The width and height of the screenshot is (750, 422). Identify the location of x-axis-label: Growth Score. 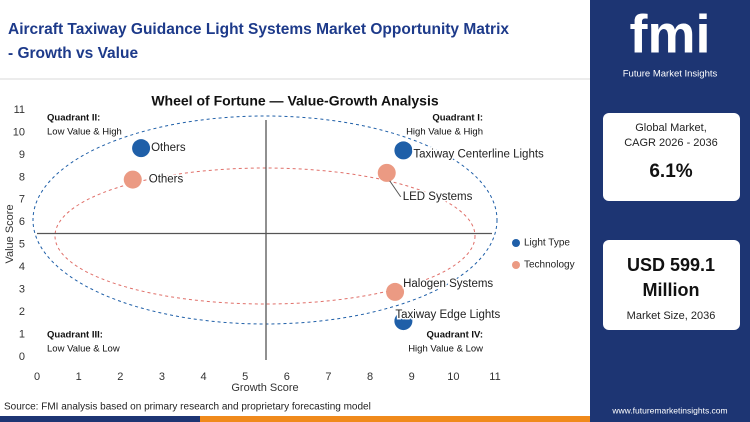
(264, 388).